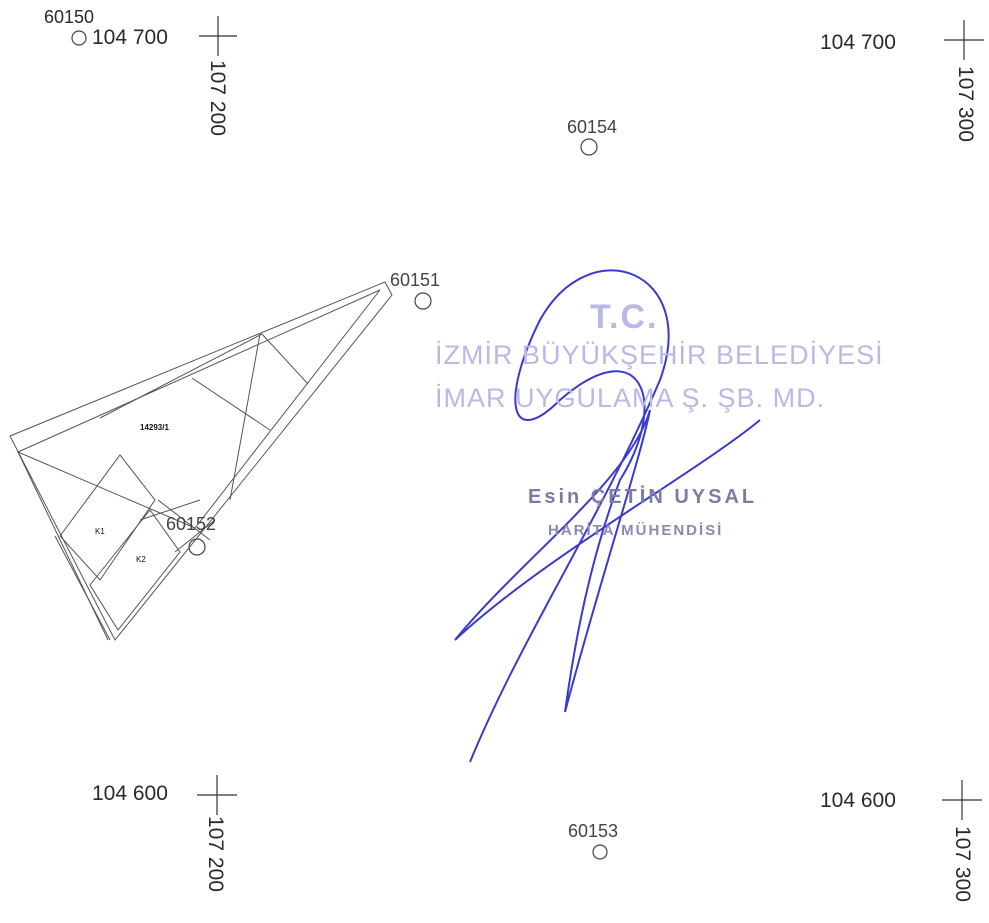 The height and width of the screenshot is (923, 989). What do you see at coordinates (100, 531) in the screenshot?
I see `building-k1-label: K1` at bounding box center [100, 531].